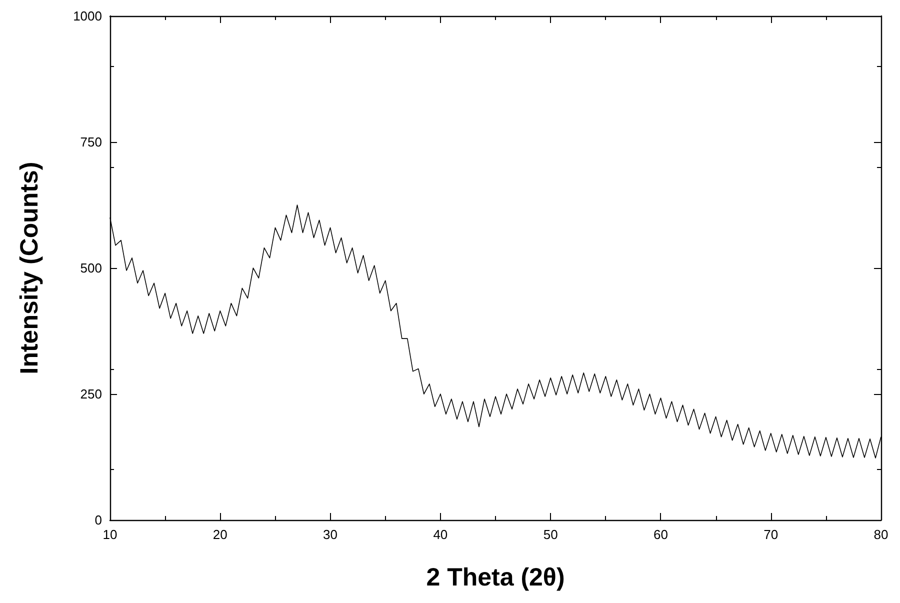  I want to click on x-axis-title: 2 Theta (2θ), so click(495, 578).